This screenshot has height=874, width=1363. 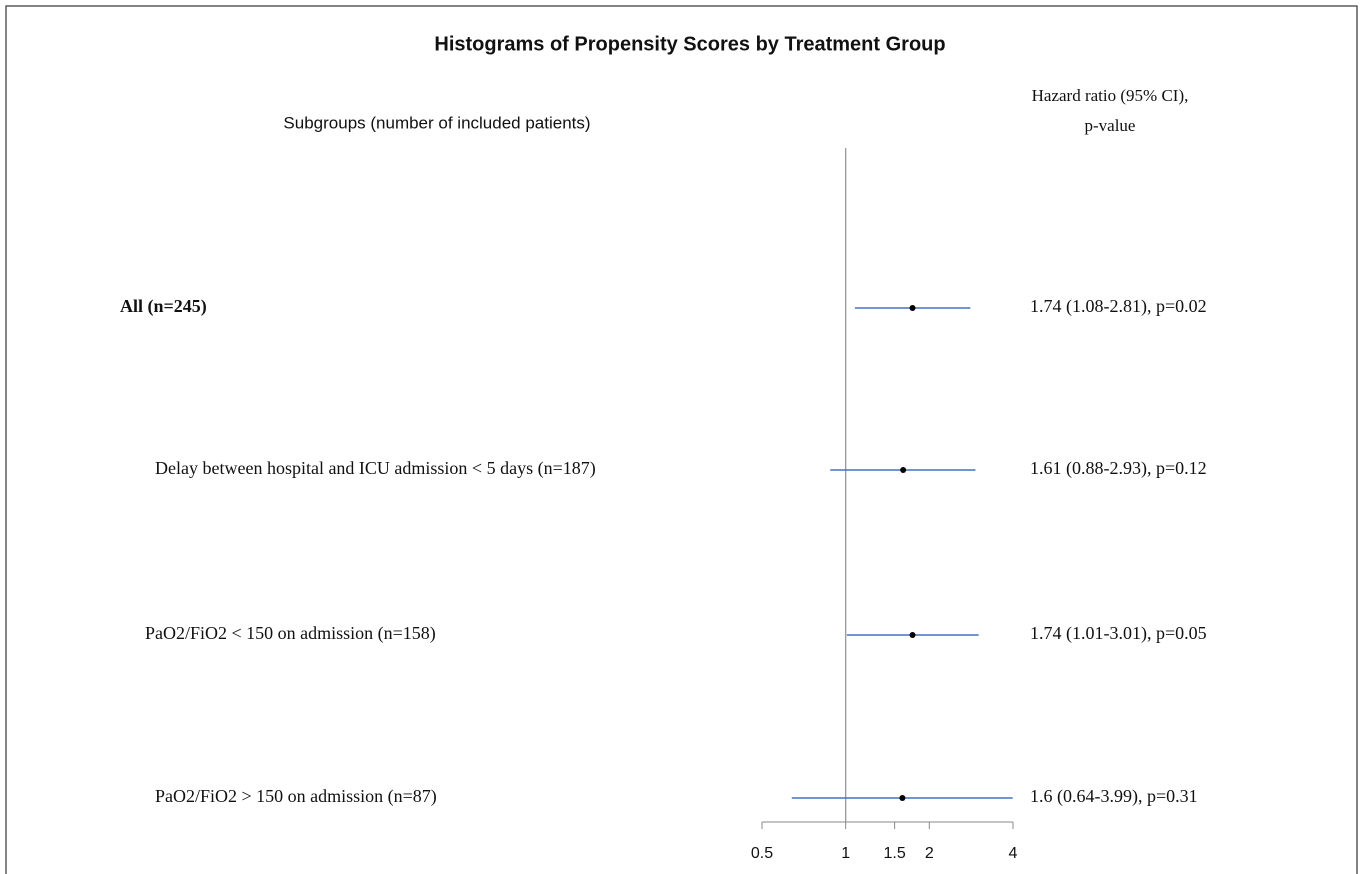 I want to click on row-label: All (n=245), so click(x=163, y=306).